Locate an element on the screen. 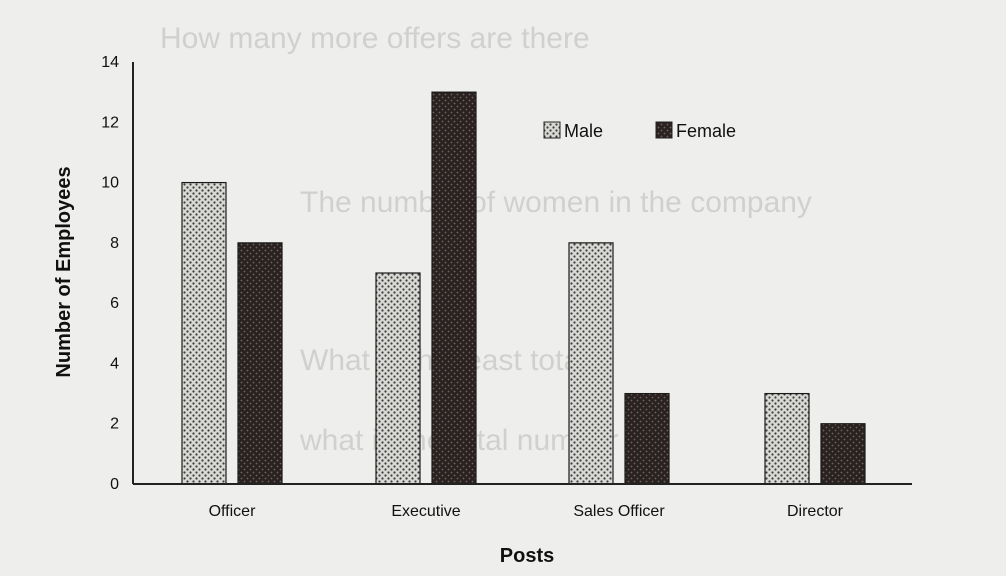 Image resolution: width=1006 pixels, height=576 pixels. legend-swatch-male is located at coordinates (552, 130).